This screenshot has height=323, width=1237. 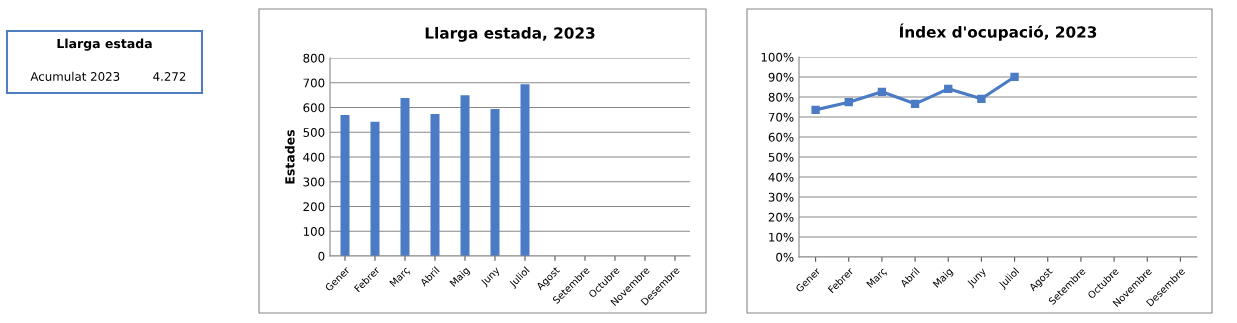 I want to click on y-tick-label: 80%, so click(x=781, y=97).